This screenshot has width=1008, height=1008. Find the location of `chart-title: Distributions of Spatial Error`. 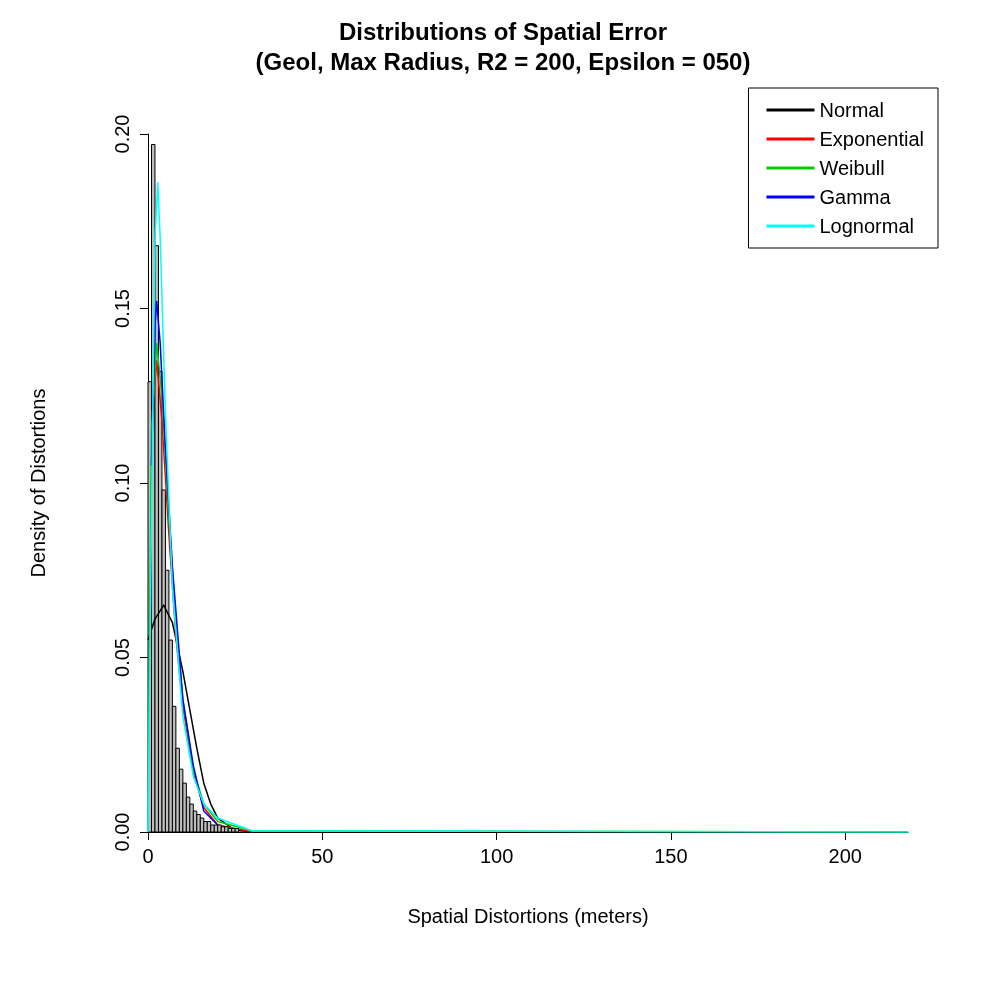

chart-title: Distributions of Spatial Error is located at coordinates (503, 31).